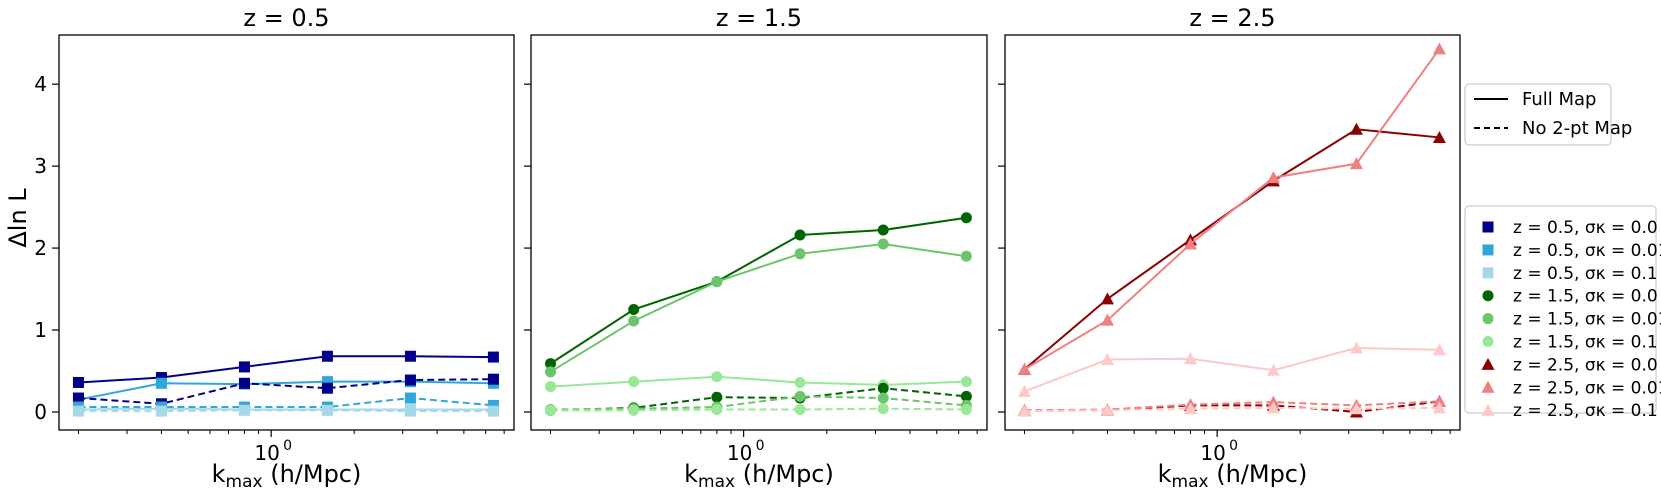 The width and height of the screenshot is (1661, 496). Describe the element at coordinates (40, 166) in the screenshot. I see `y-tick-label: 3` at that location.